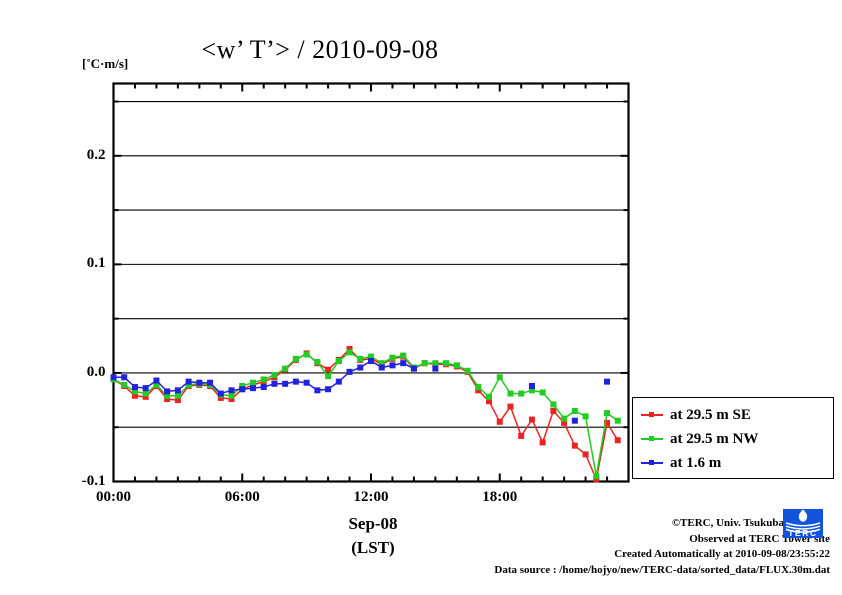  Describe the element at coordinates (759, 538) in the screenshot. I see `footer-observed-at: Observed at TERC Tower site` at that location.